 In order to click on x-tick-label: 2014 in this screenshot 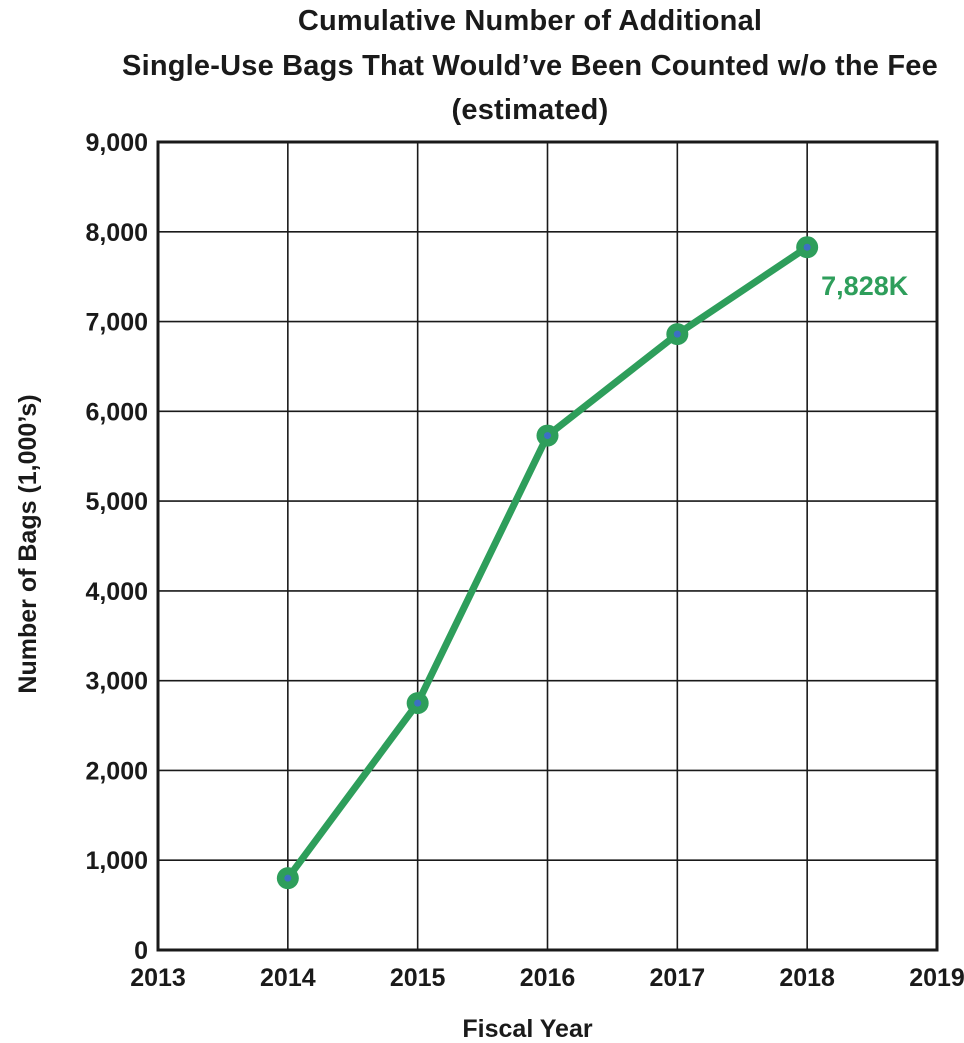, I will do `click(288, 978)`.